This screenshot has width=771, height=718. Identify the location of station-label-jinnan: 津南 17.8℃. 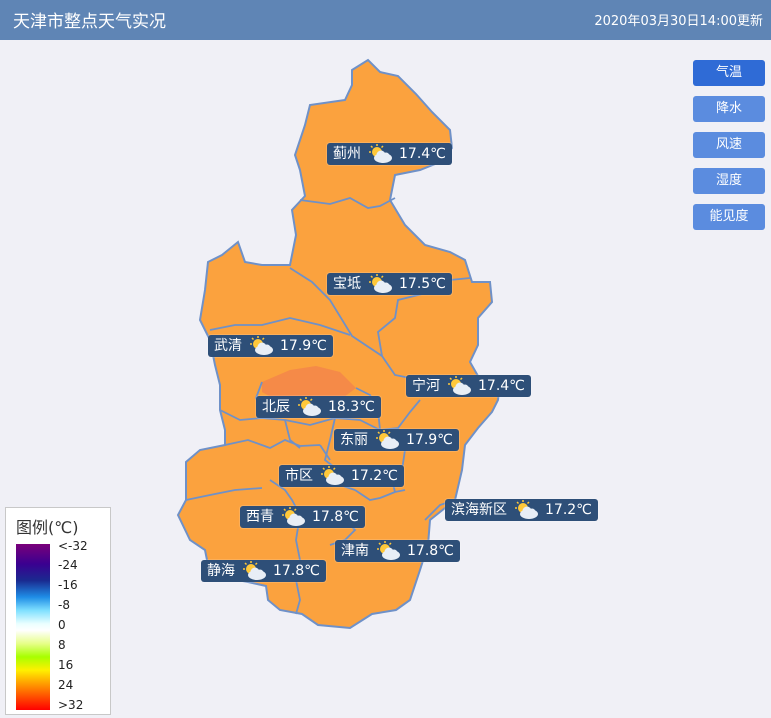
(397, 551).